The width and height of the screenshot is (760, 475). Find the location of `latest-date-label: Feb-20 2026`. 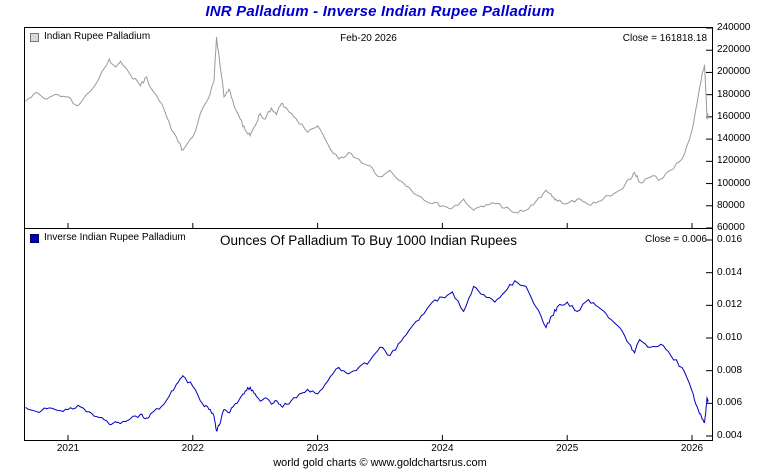

latest-date-label: Feb-20 2026 is located at coordinates (368, 38).